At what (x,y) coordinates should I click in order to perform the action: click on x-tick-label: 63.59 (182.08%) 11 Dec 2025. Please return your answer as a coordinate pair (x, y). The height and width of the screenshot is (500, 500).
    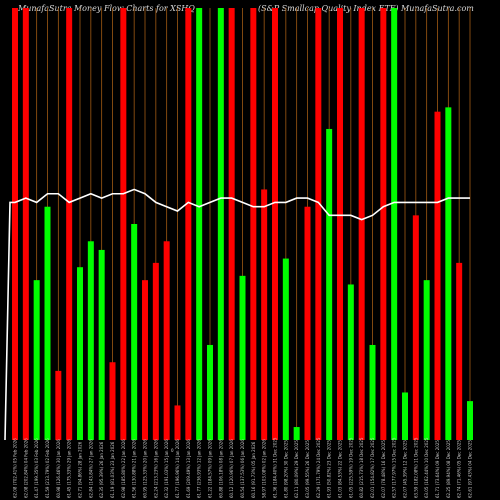
    Looking at the image, I should click on (415, 467).